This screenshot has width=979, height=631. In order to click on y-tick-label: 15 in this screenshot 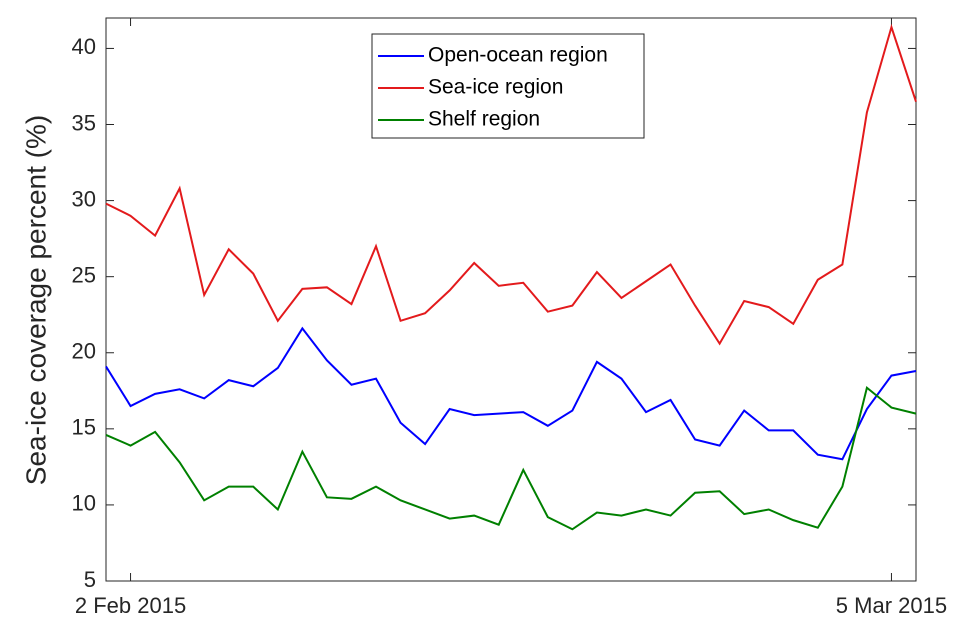, I will do `click(84, 427)`.